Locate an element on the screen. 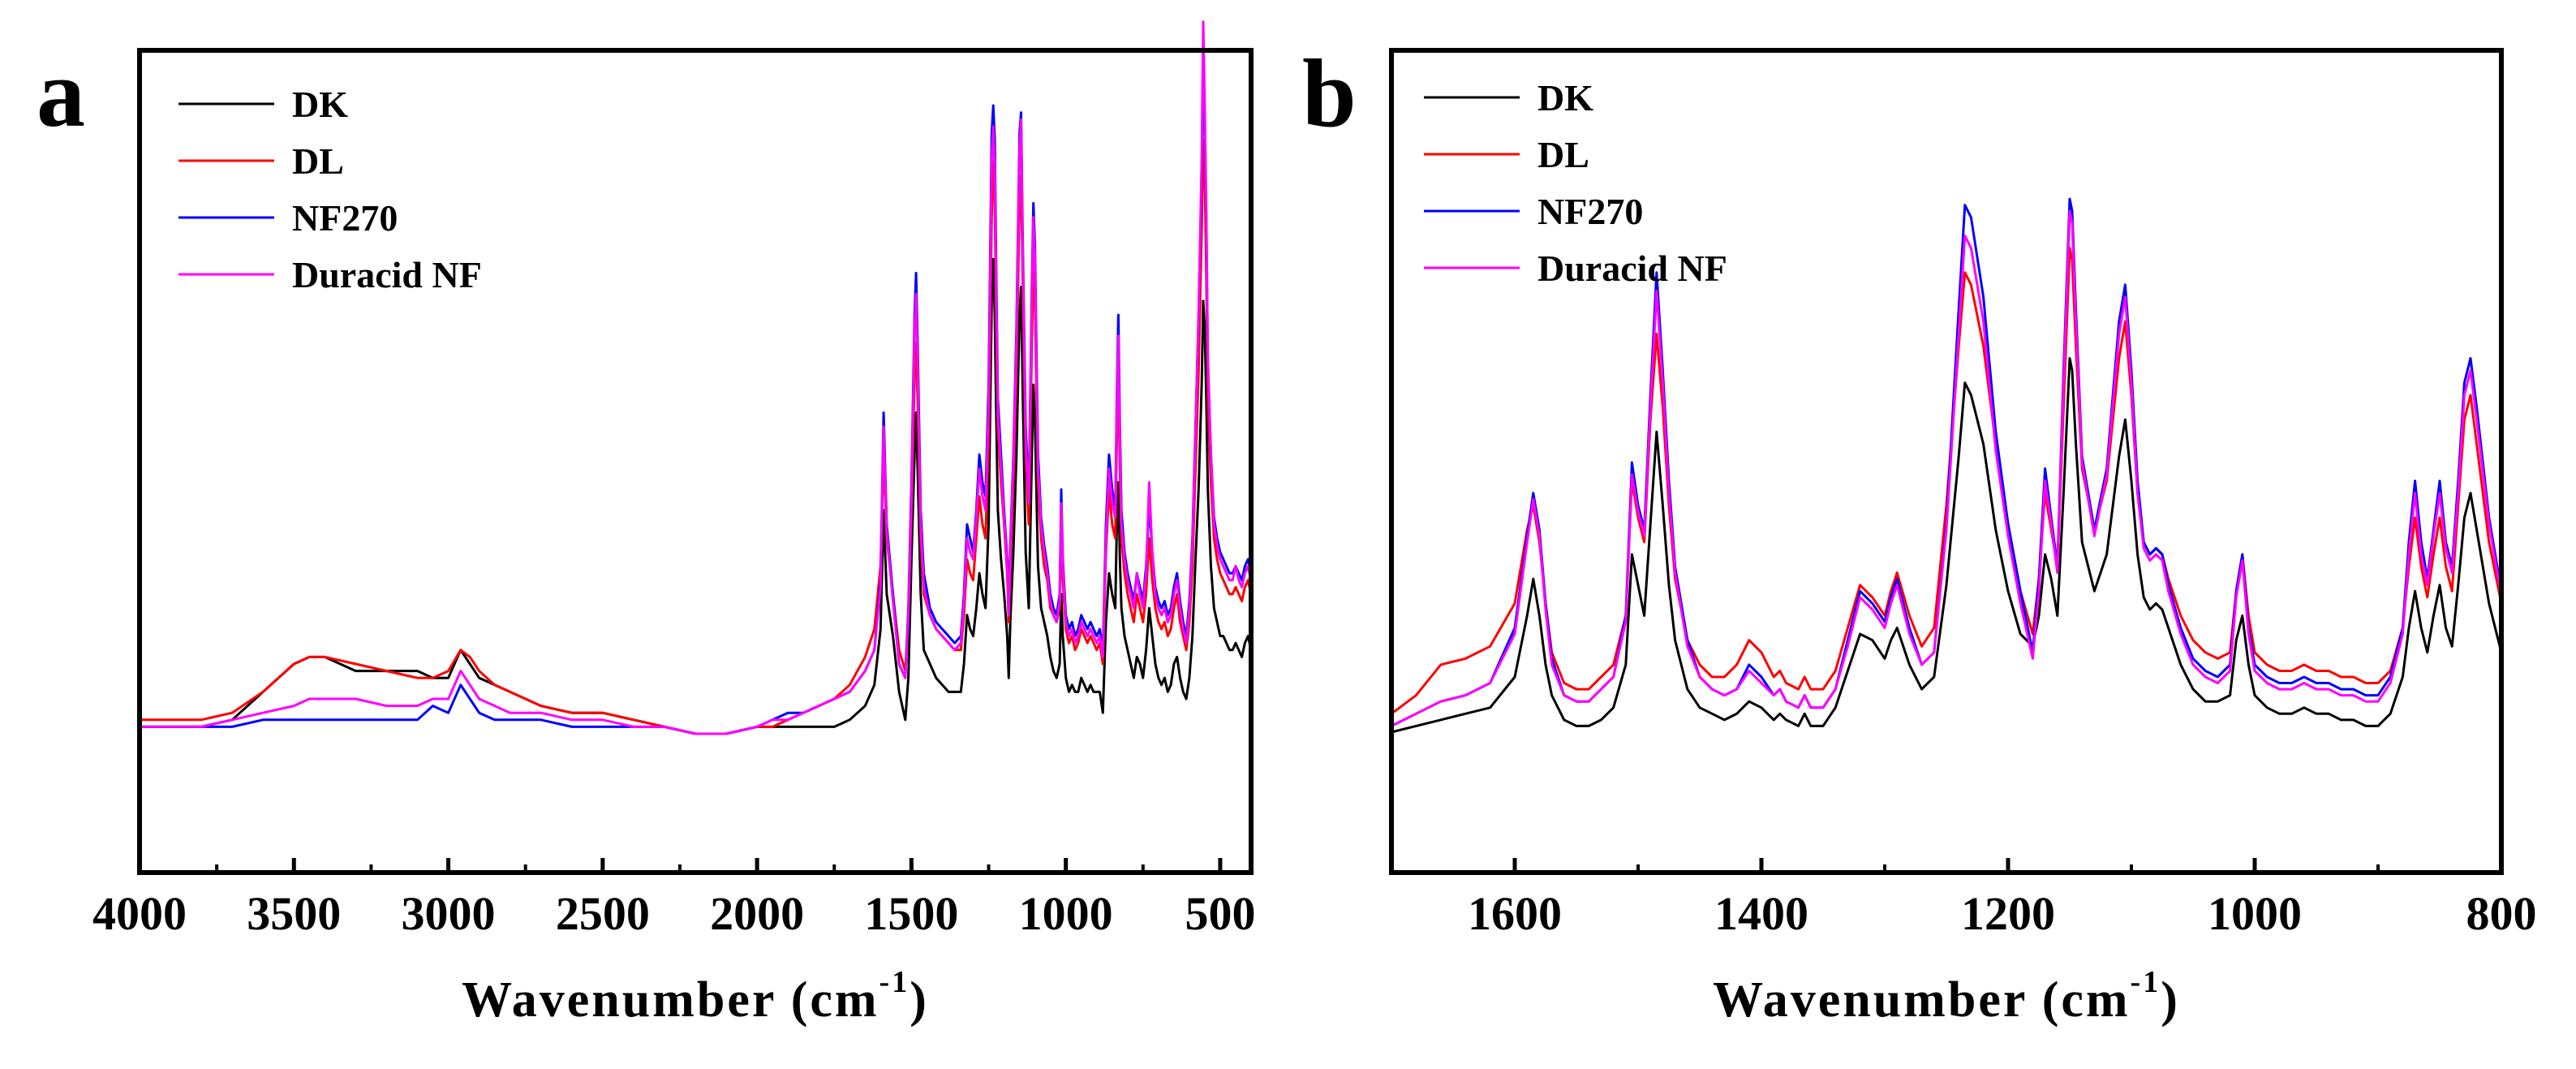  x-tick-label: 800 is located at coordinates (2501, 914).